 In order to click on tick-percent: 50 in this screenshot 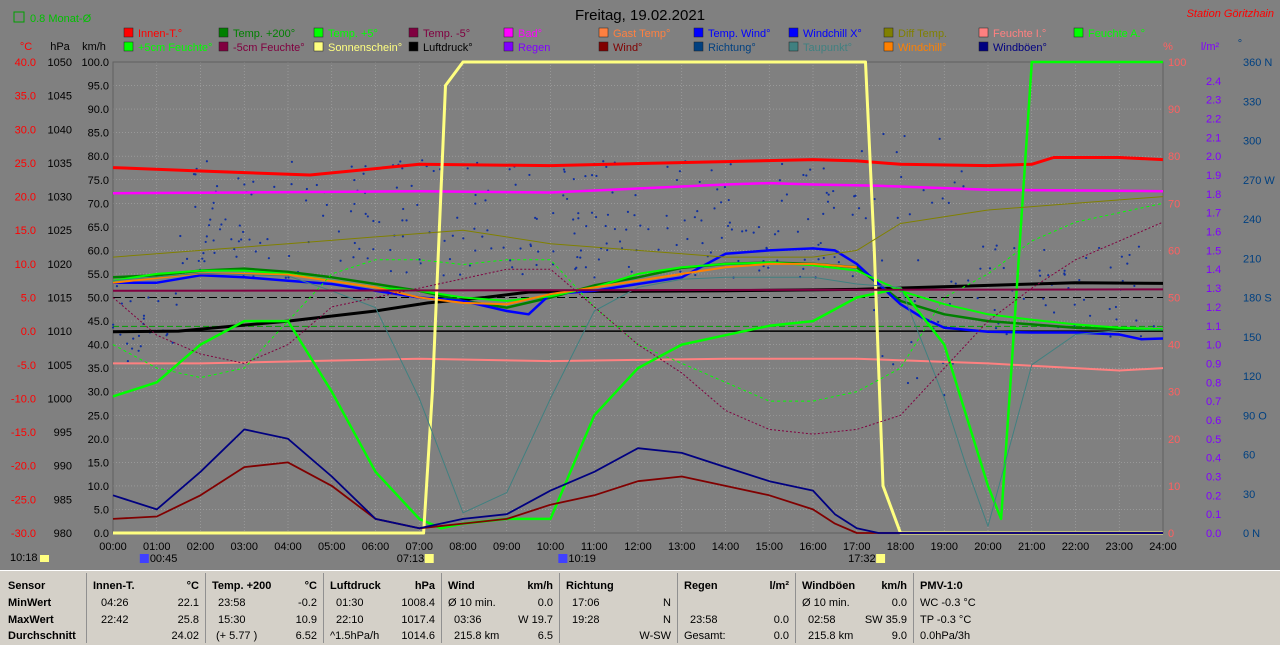, I will do `click(1174, 299)`.